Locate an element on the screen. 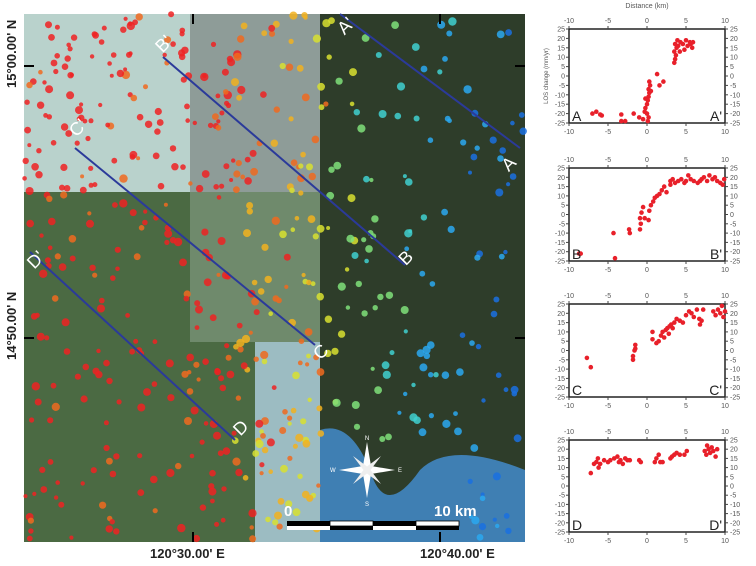 The width and height of the screenshot is (756, 566). profile-end-label: A' is located at coordinates (716, 116).